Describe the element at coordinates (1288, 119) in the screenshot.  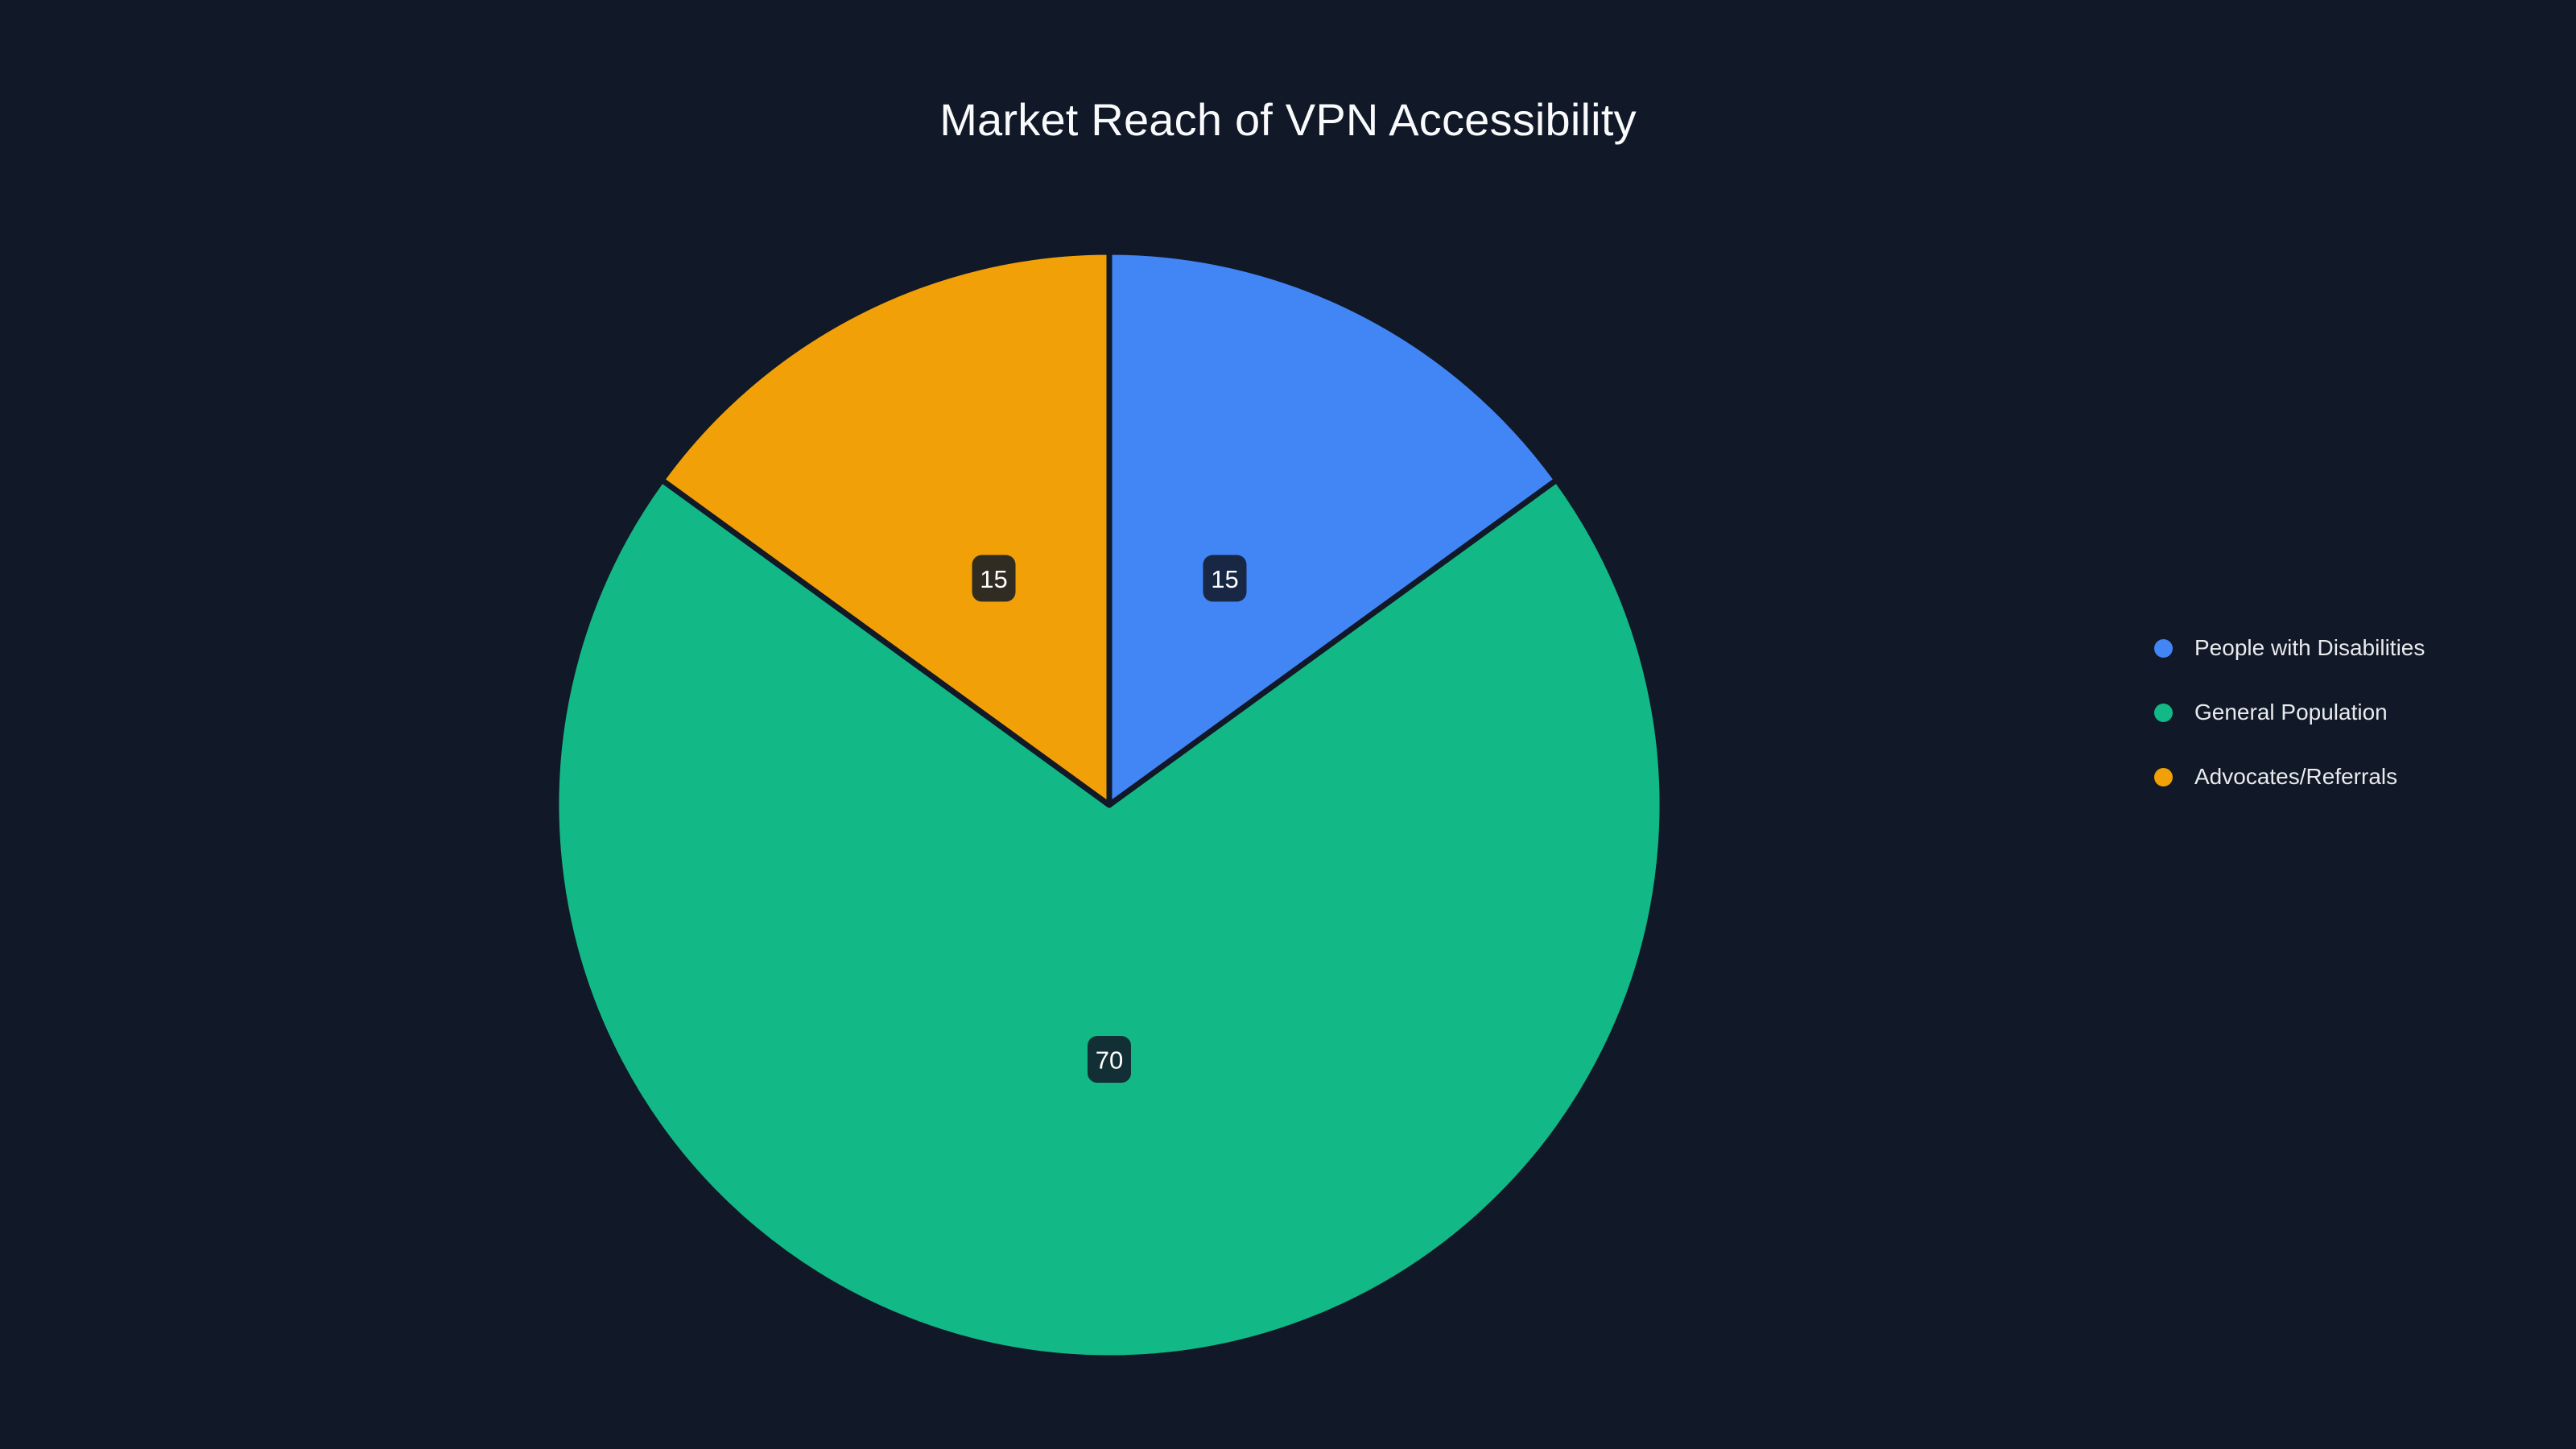
I see `chart-title: Market Reach of VPN Accessibility` at that location.